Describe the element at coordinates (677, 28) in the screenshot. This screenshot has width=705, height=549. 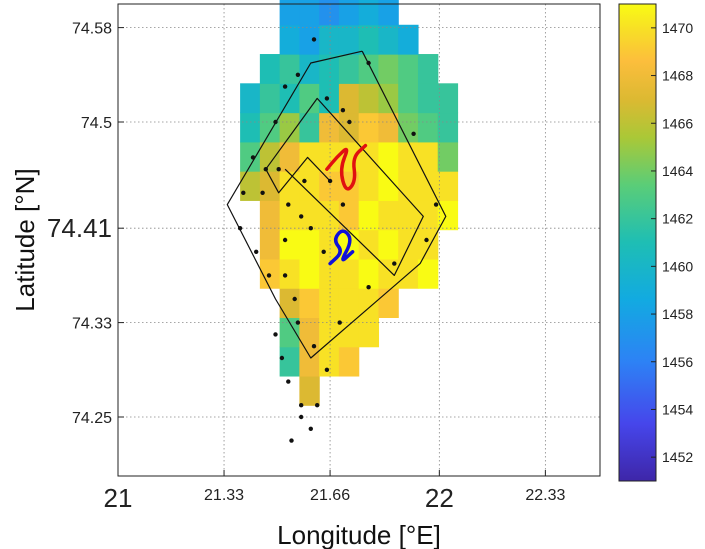
I see `colorbar-tick-label: 1470` at that location.